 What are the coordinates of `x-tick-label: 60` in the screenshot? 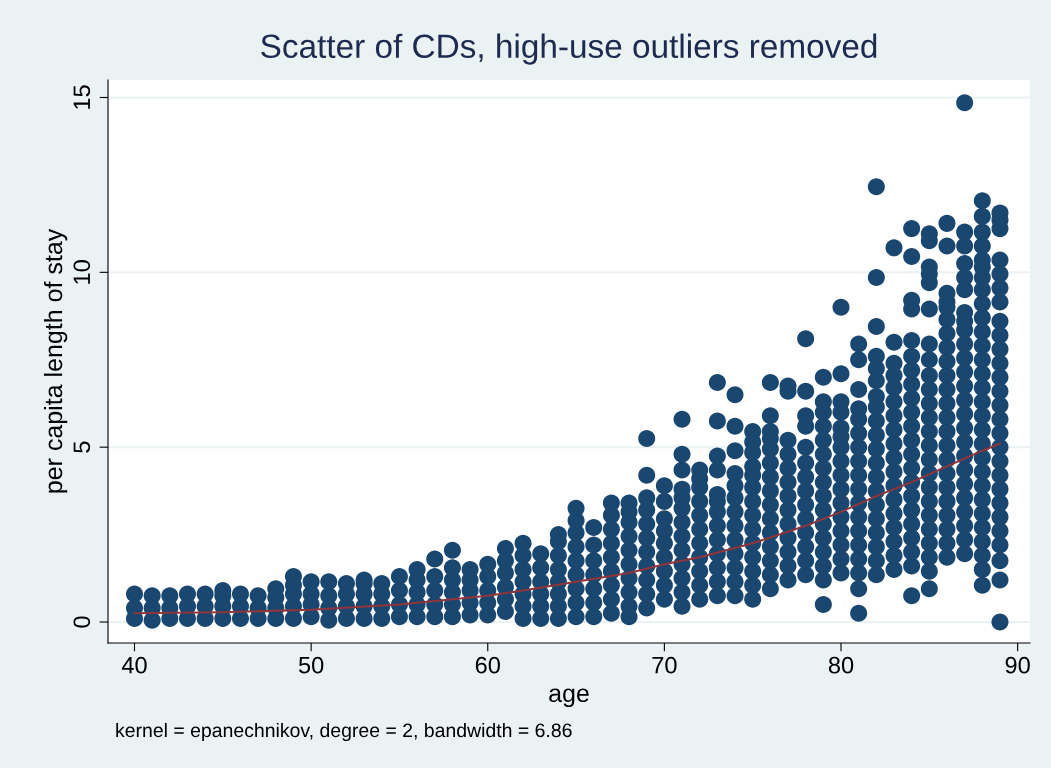 It's located at (487, 665).